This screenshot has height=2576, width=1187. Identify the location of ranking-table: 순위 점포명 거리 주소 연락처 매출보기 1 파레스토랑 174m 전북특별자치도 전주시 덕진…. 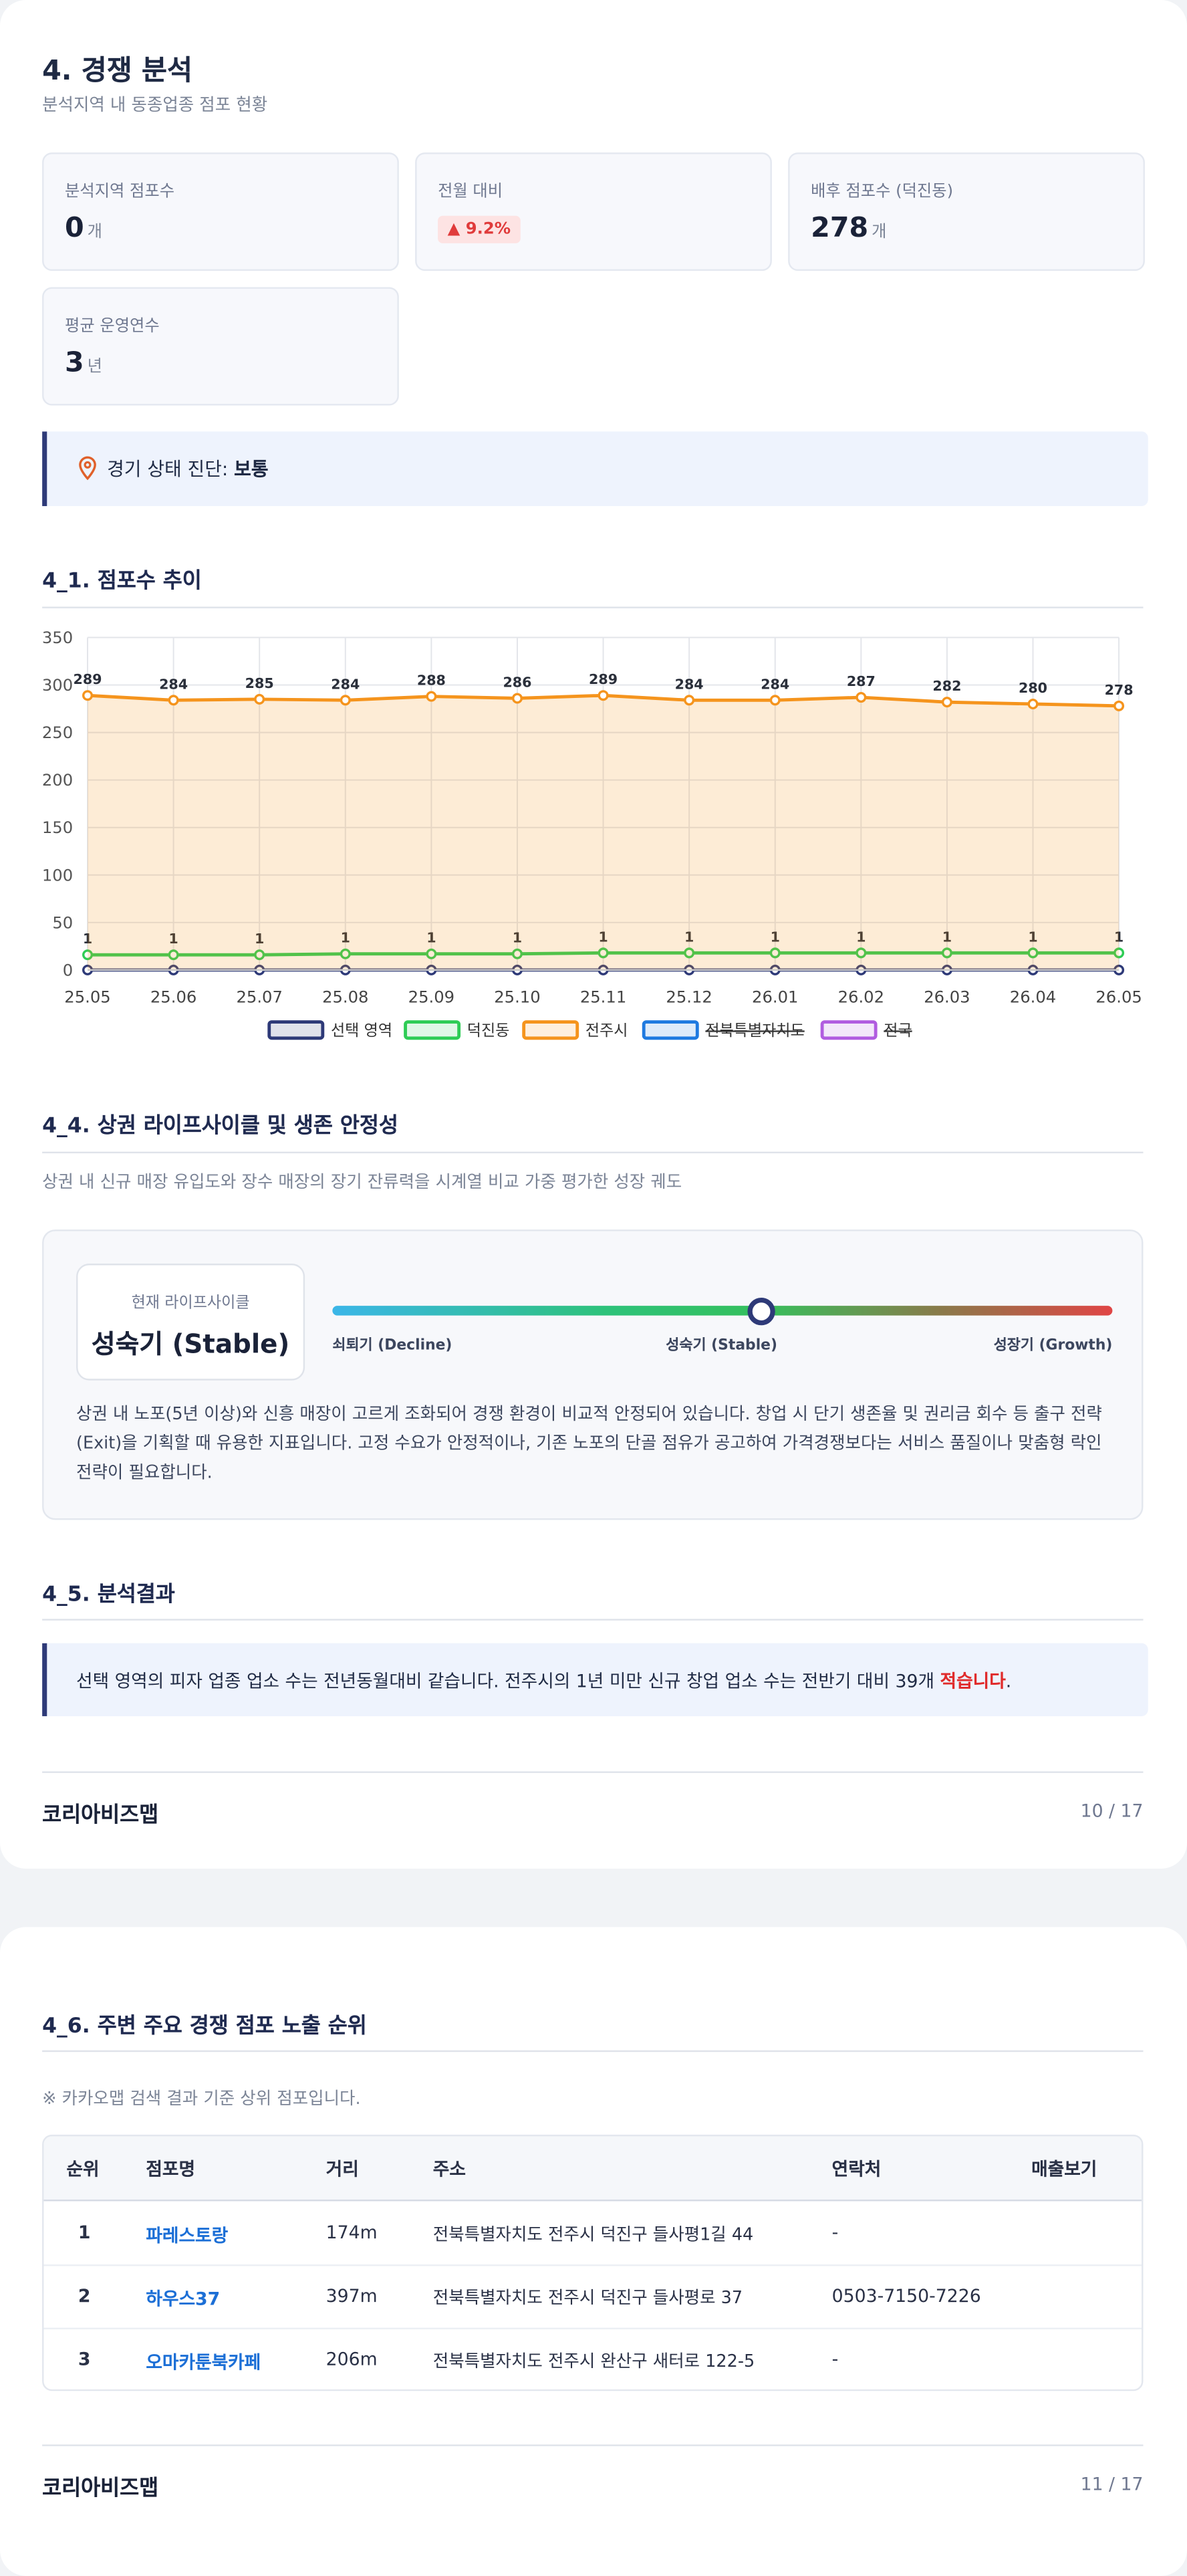
(593, 2262).